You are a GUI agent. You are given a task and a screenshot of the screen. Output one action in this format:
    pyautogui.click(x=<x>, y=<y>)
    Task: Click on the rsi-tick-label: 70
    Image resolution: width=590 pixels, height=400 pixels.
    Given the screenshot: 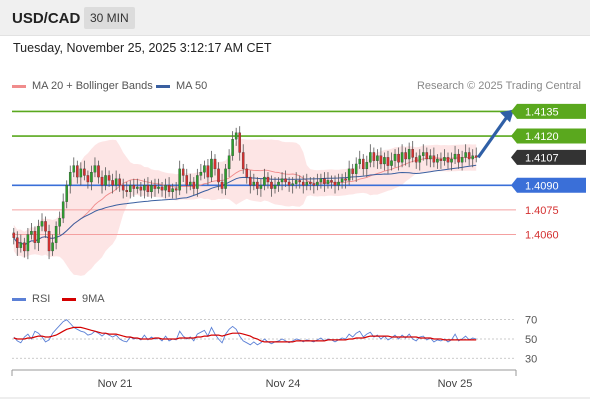 What is the action you would take?
    pyautogui.click(x=531, y=321)
    